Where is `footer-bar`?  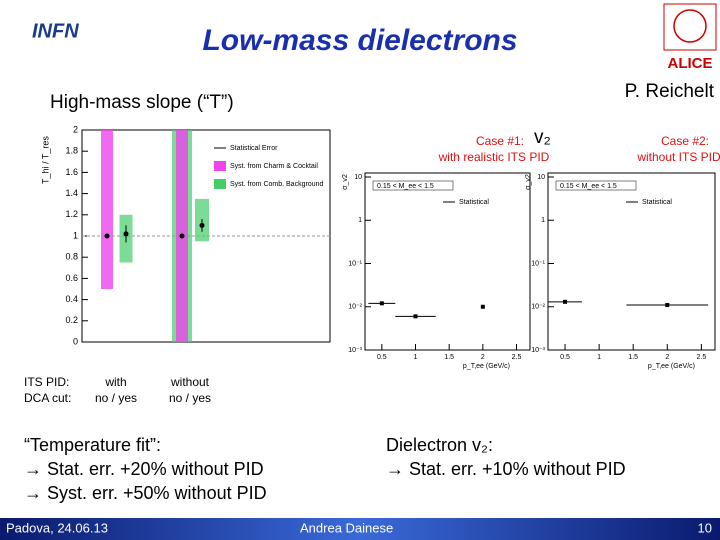 footer-bar is located at coordinates (360, 529).